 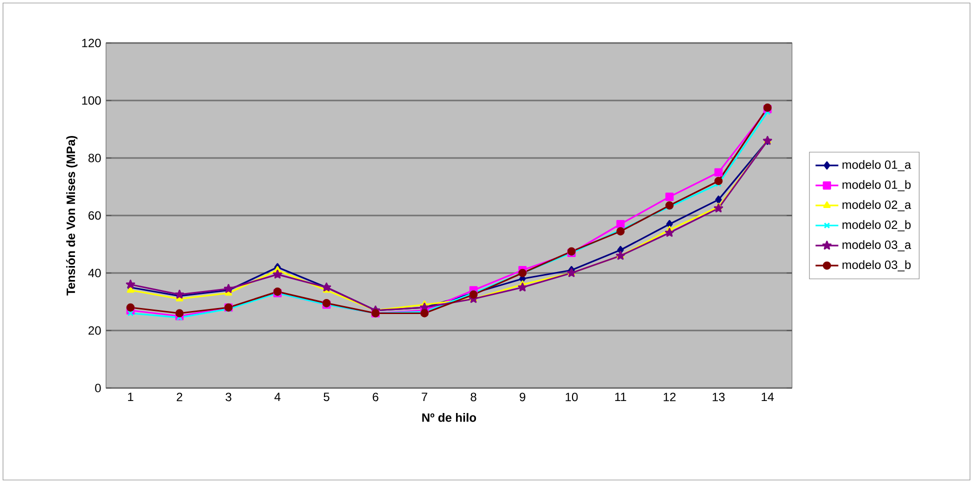 What do you see at coordinates (72, 216) in the screenshot?
I see `y-axis-title: Tensión de Von Mises (MPa)` at bounding box center [72, 216].